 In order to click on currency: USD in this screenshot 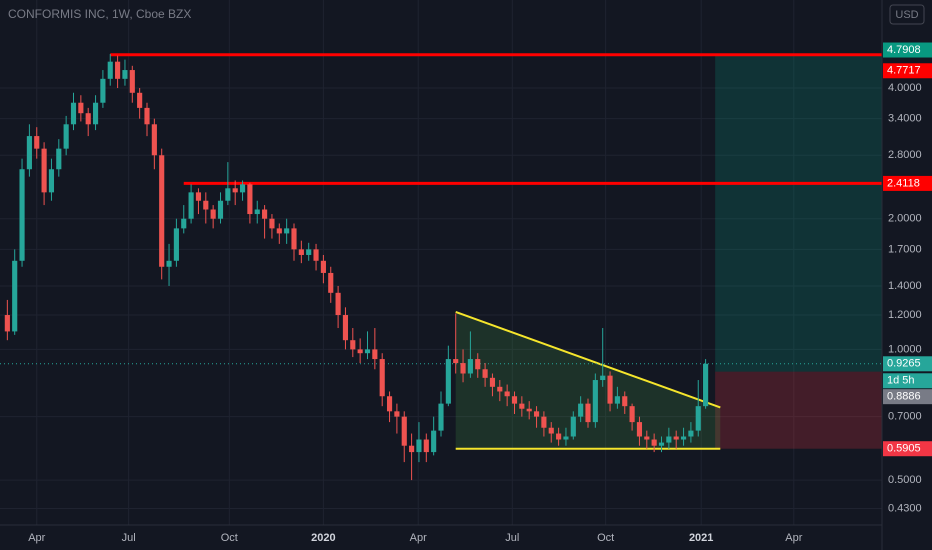, I will do `click(906, 15)`.